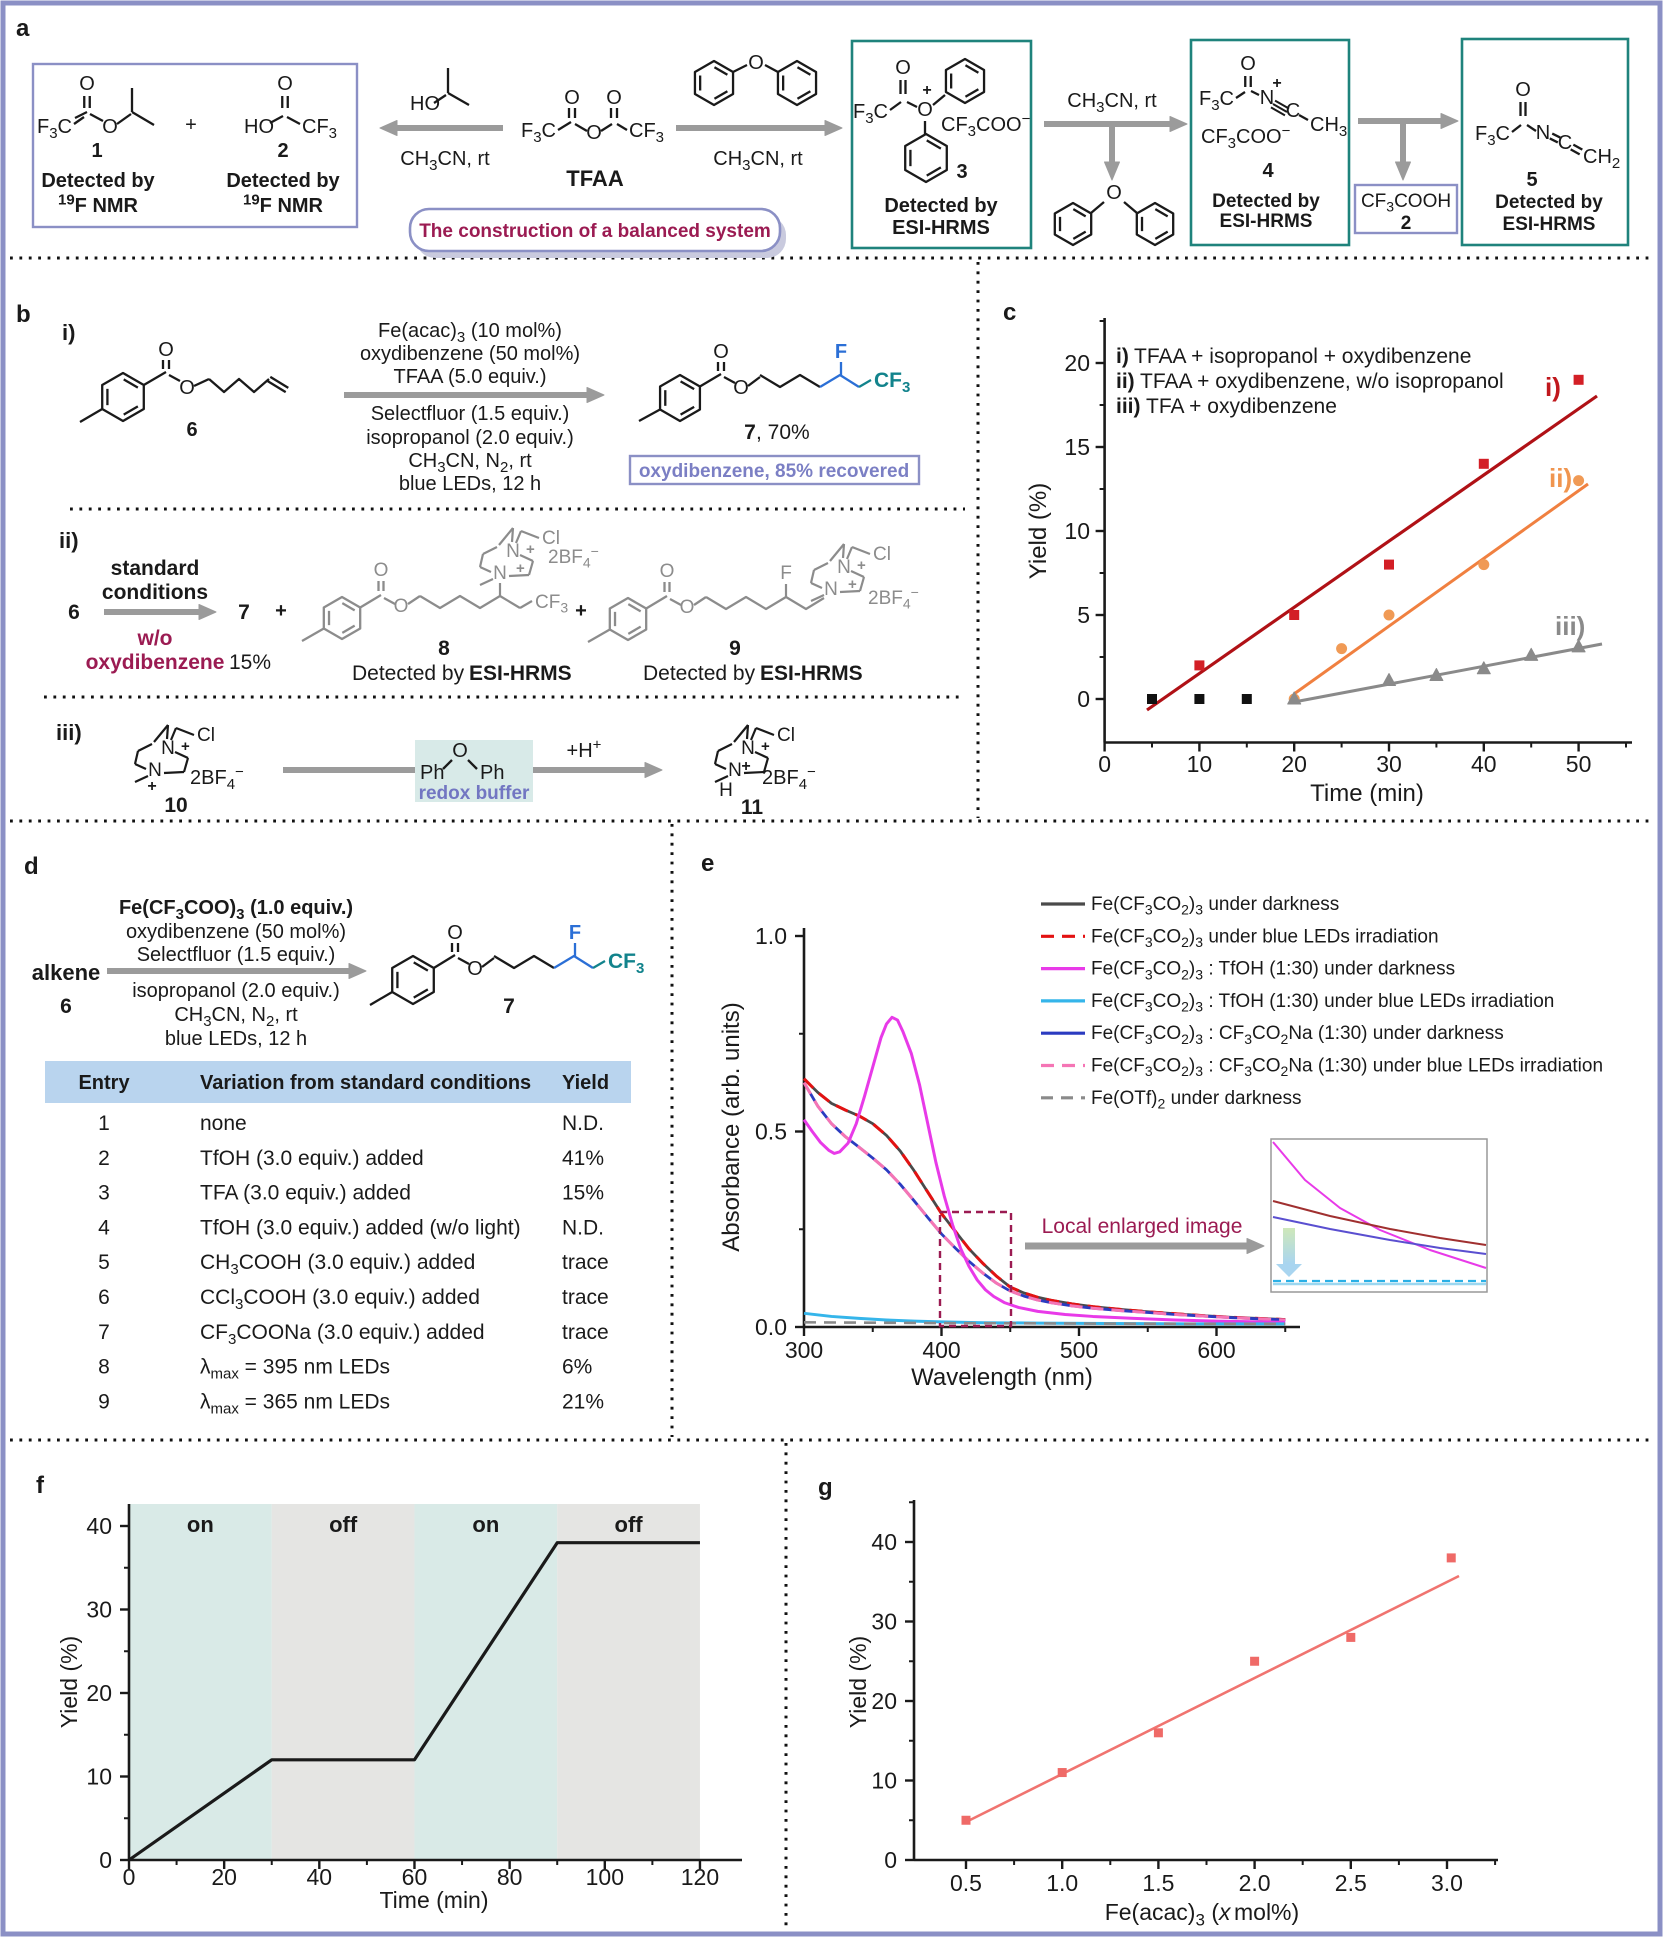  Describe the element at coordinates (783, 432) in the screenshot. I see `svg-text: , 70%` at that location.